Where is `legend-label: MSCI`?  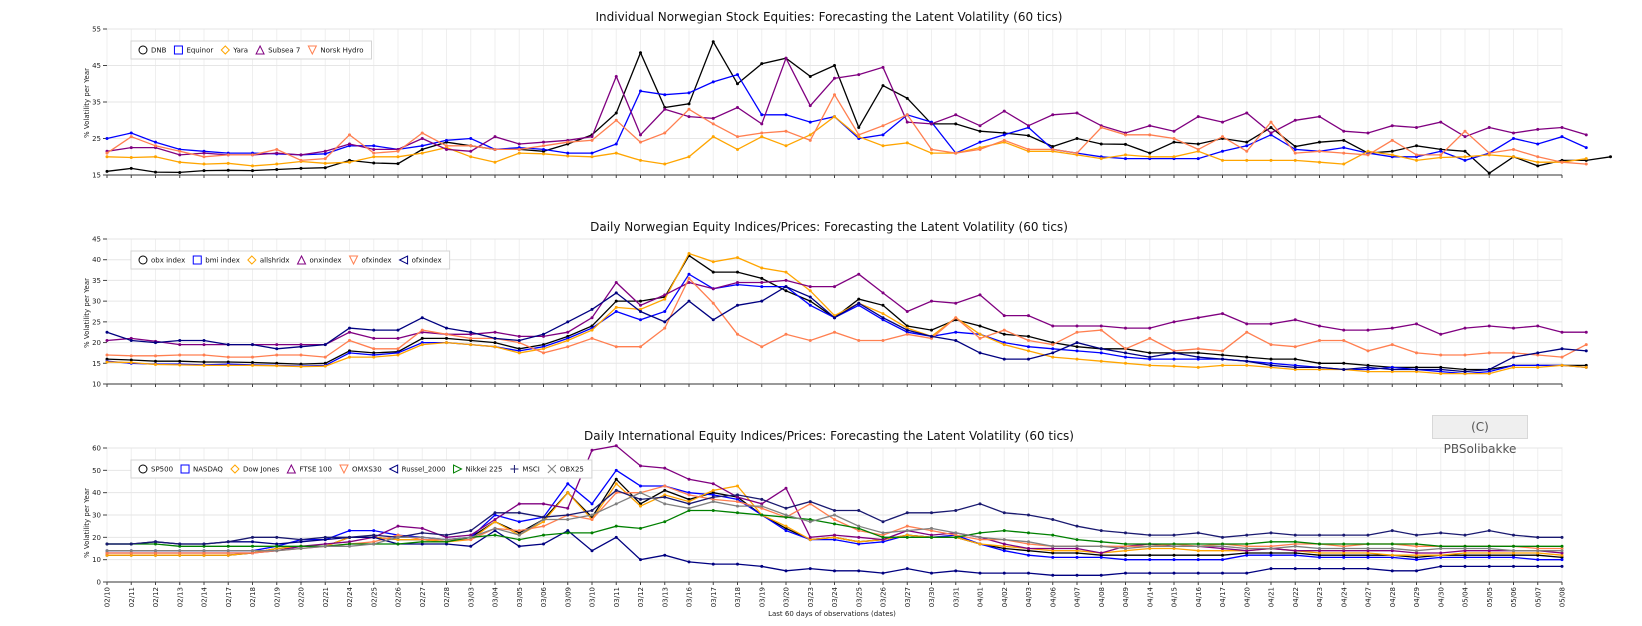
legend-label: MSCI is located at coordinates (530, 470).